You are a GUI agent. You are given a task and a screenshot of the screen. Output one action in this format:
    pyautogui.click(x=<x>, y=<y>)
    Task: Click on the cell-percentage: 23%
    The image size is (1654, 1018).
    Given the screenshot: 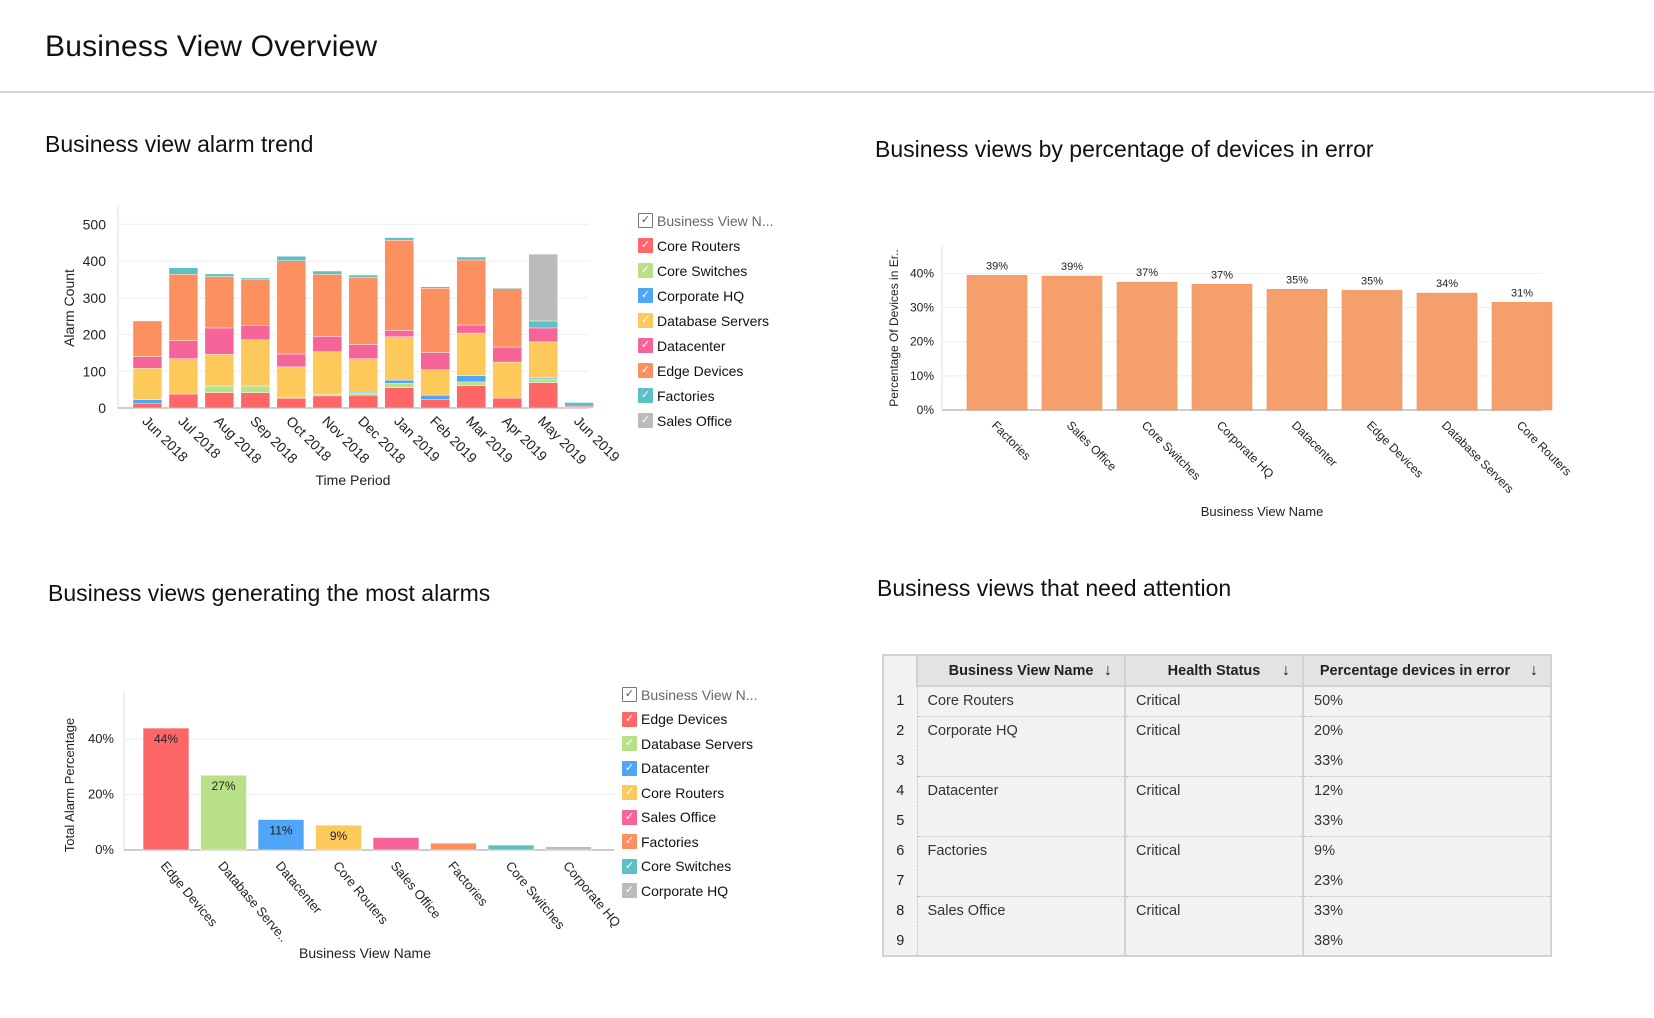 What is the action you would take?
    pyautogui.click(x=1427, y=881)
    